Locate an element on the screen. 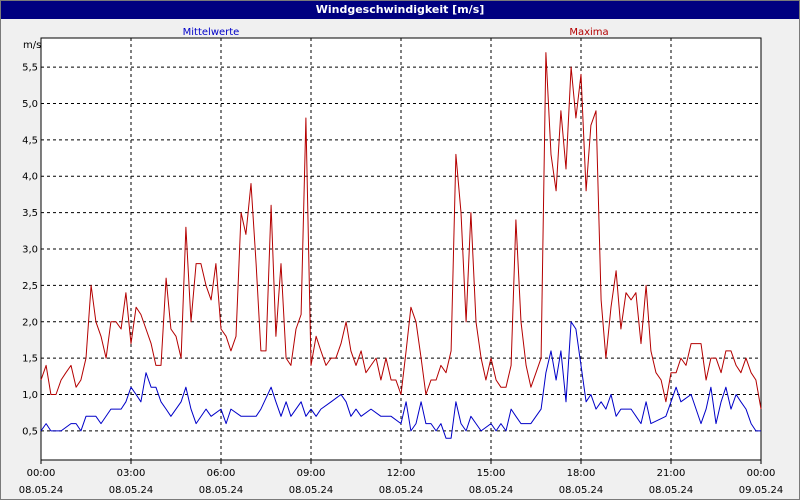 The width and height of the screenshot is (800, 500). y-tick-label: 4,0 is located at coordinates (30, 177).